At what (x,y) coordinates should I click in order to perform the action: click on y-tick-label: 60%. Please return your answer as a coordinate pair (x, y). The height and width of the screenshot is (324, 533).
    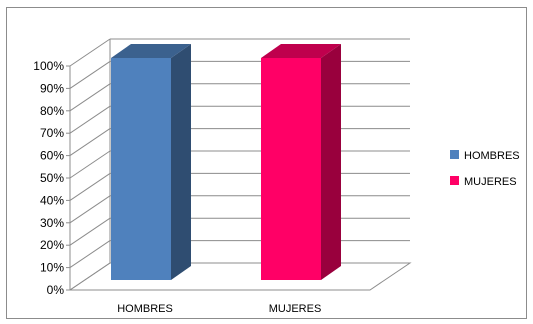
    Looking at the image, I should click on (52, 156).